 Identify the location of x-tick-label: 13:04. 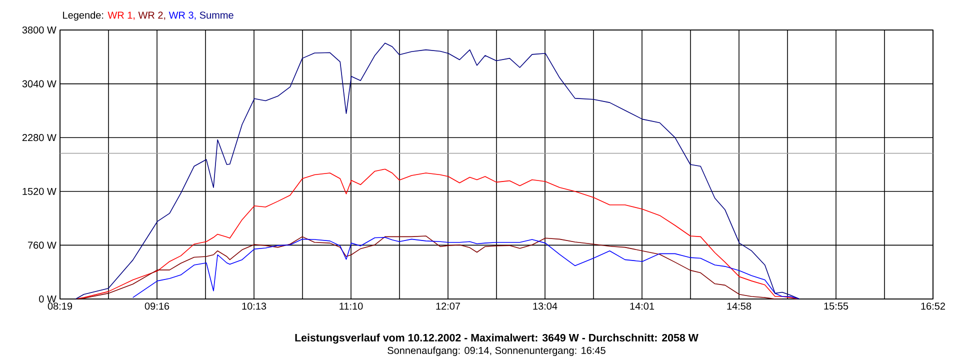
(545, 306).